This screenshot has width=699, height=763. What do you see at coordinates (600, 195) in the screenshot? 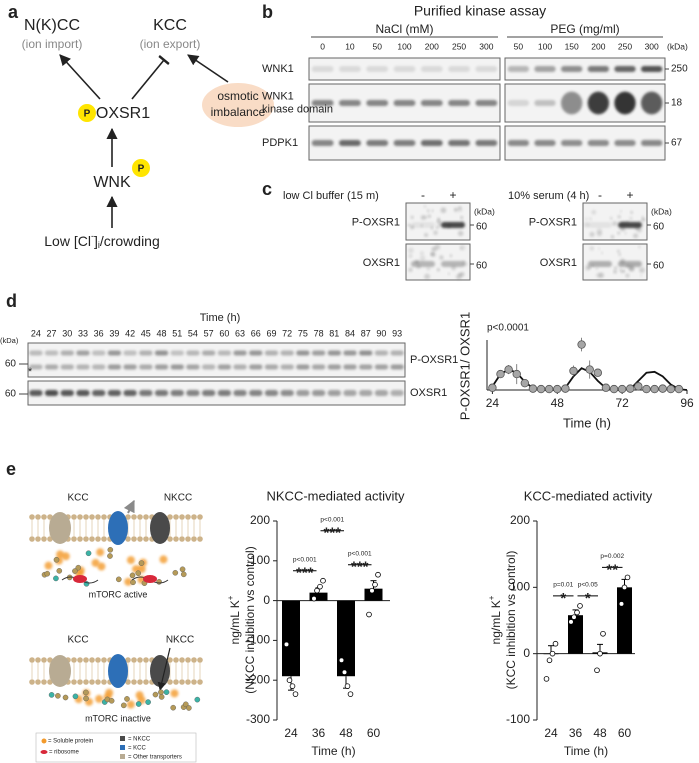
I see `lane-label: -` at bounding box center [600, 195].